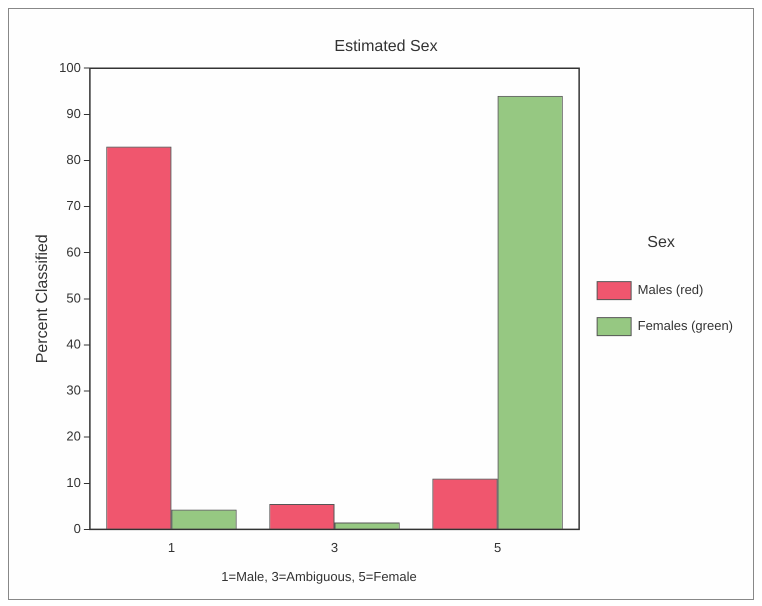 The height and width of the screenshot is (606, 762). What do you see at coordinates (671, 290) in the screenshot?
I see `legend-label: Males (red)` at bounding box center [671, 290].